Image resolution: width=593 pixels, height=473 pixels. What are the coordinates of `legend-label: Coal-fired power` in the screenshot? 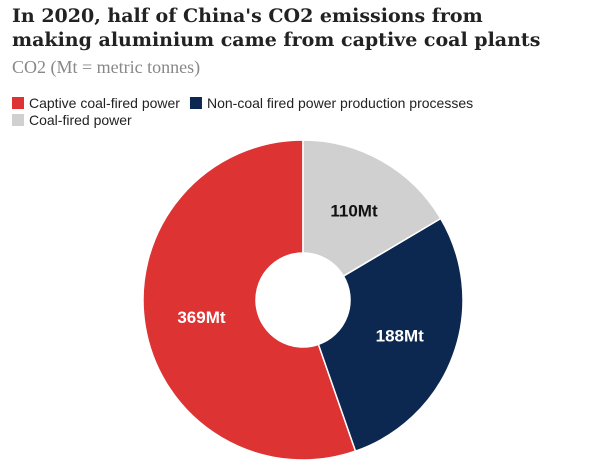 It's located at (80, 120).